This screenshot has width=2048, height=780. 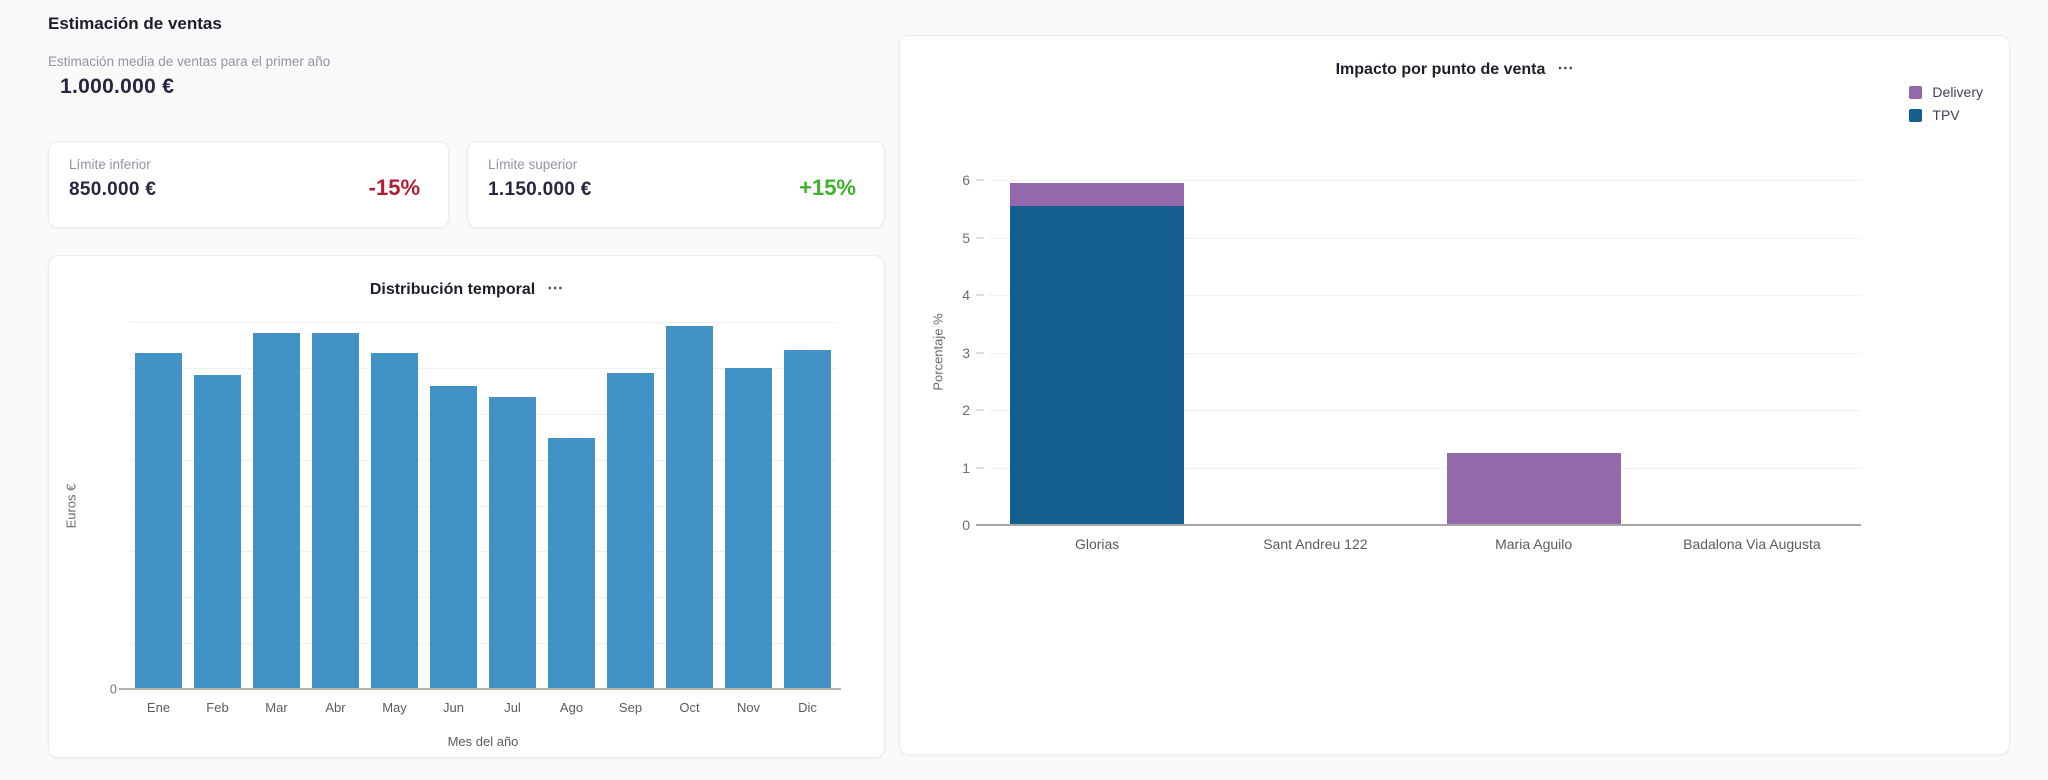 I want to click on x-tick-mar: Mar, so click(x=276, y=707).